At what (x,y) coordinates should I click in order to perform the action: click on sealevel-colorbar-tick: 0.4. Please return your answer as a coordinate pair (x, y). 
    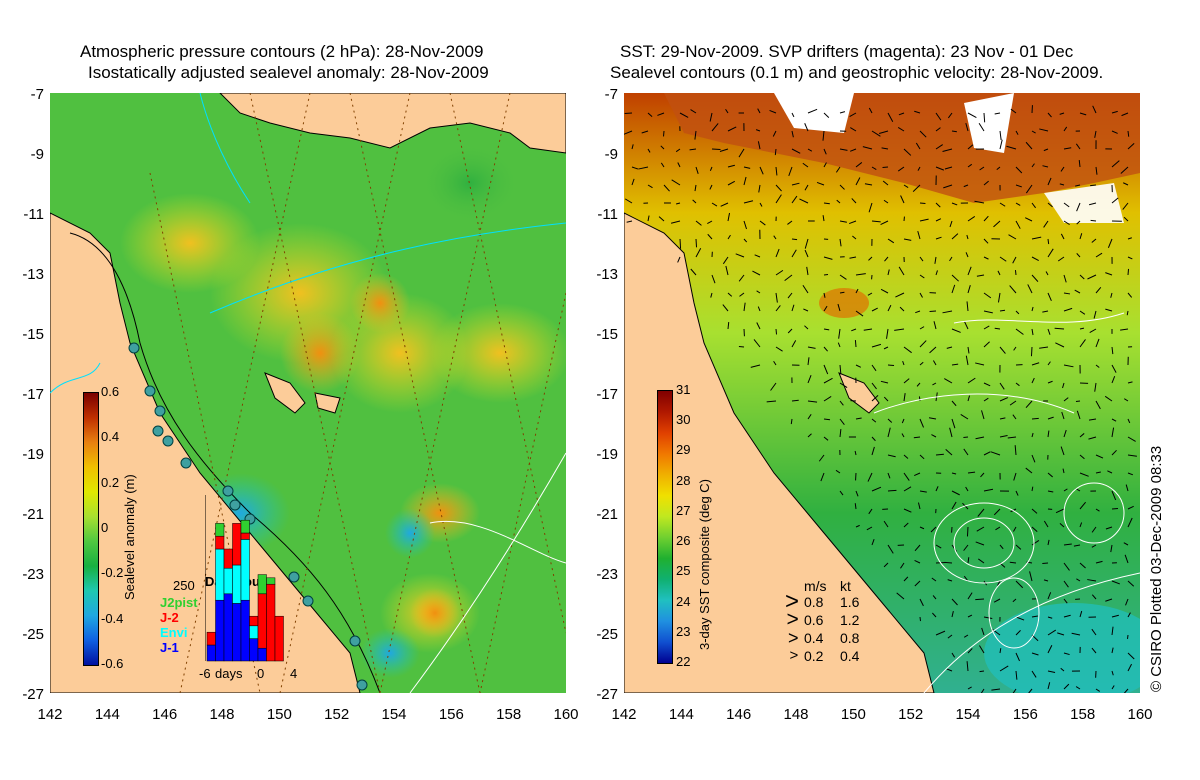
    Looking at the image, I should click on (110, 437).